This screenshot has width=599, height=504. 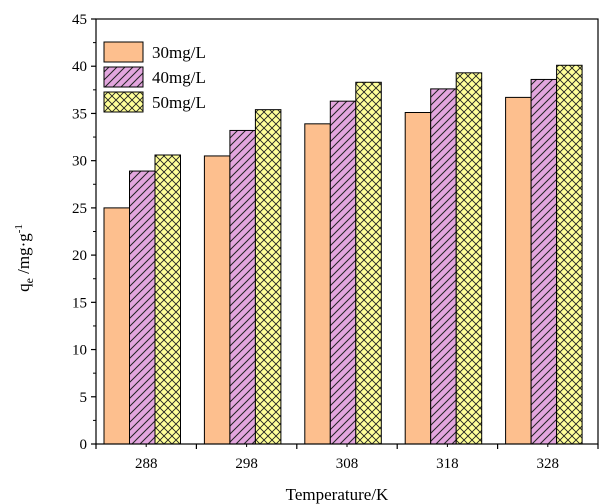 What do you see at coordinates (548, 464) in the screenshot?
I see `x-tick-label-328: 328` at bounding box center [548, 464].